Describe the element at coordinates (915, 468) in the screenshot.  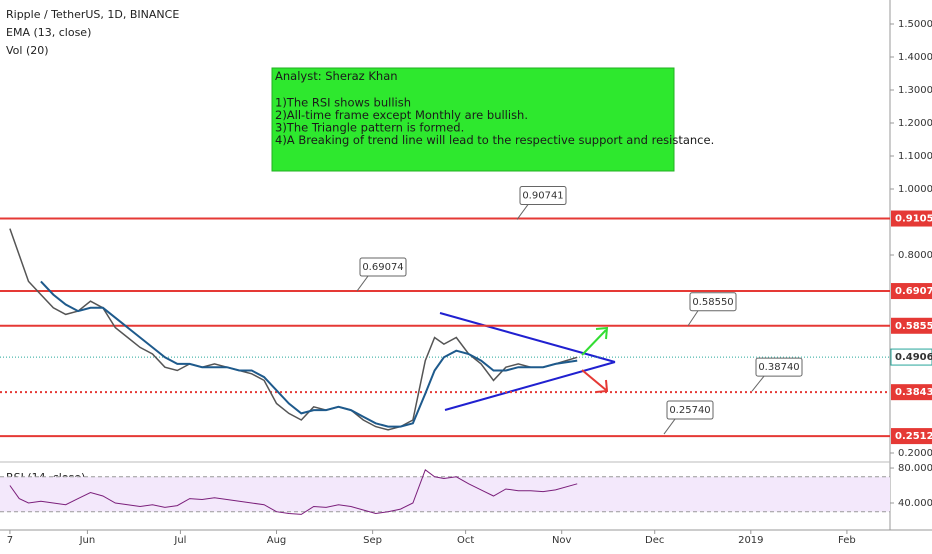
I see `rsi-tick-label: 80.0000` at that location.